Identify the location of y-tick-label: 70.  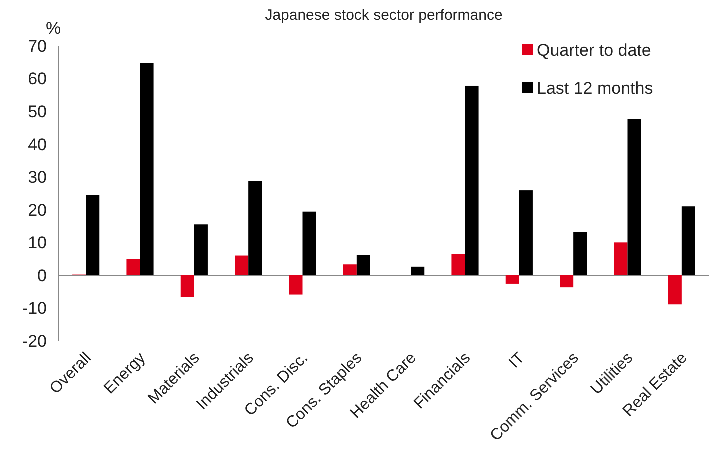
(37, 46).